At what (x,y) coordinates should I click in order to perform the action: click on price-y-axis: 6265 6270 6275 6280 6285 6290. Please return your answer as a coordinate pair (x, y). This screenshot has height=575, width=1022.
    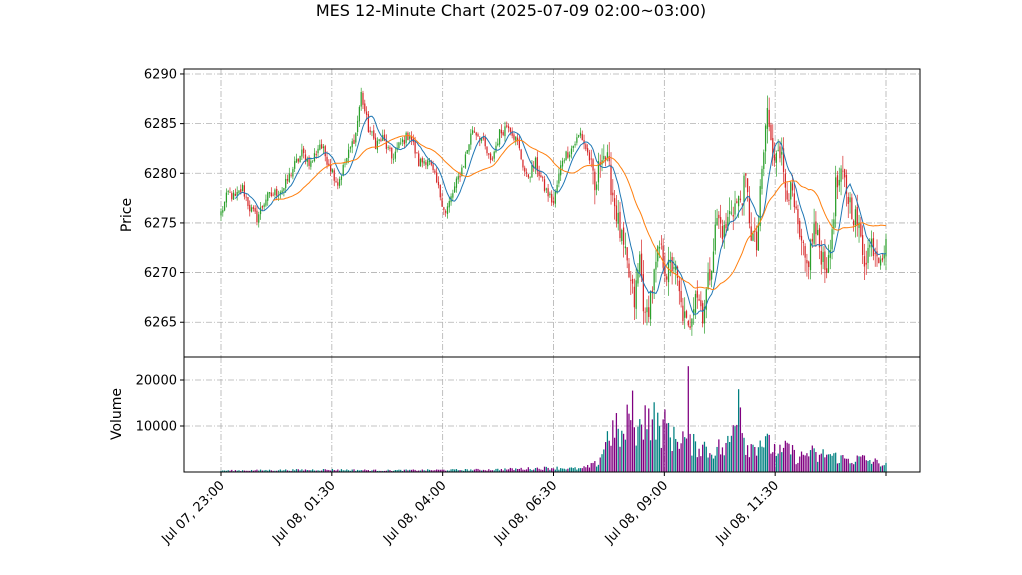
    Looking at the image, I should click on (164, 199).